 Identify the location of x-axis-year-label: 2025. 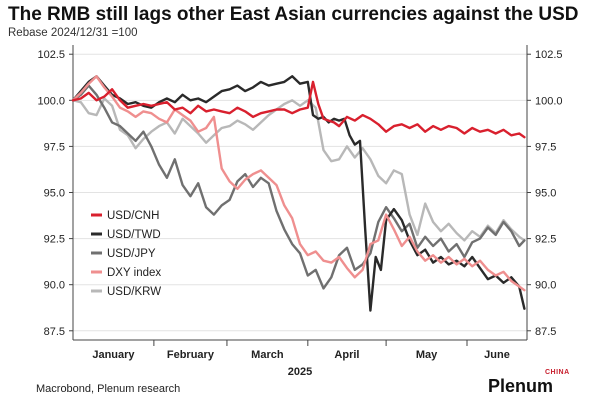
(300, 372).